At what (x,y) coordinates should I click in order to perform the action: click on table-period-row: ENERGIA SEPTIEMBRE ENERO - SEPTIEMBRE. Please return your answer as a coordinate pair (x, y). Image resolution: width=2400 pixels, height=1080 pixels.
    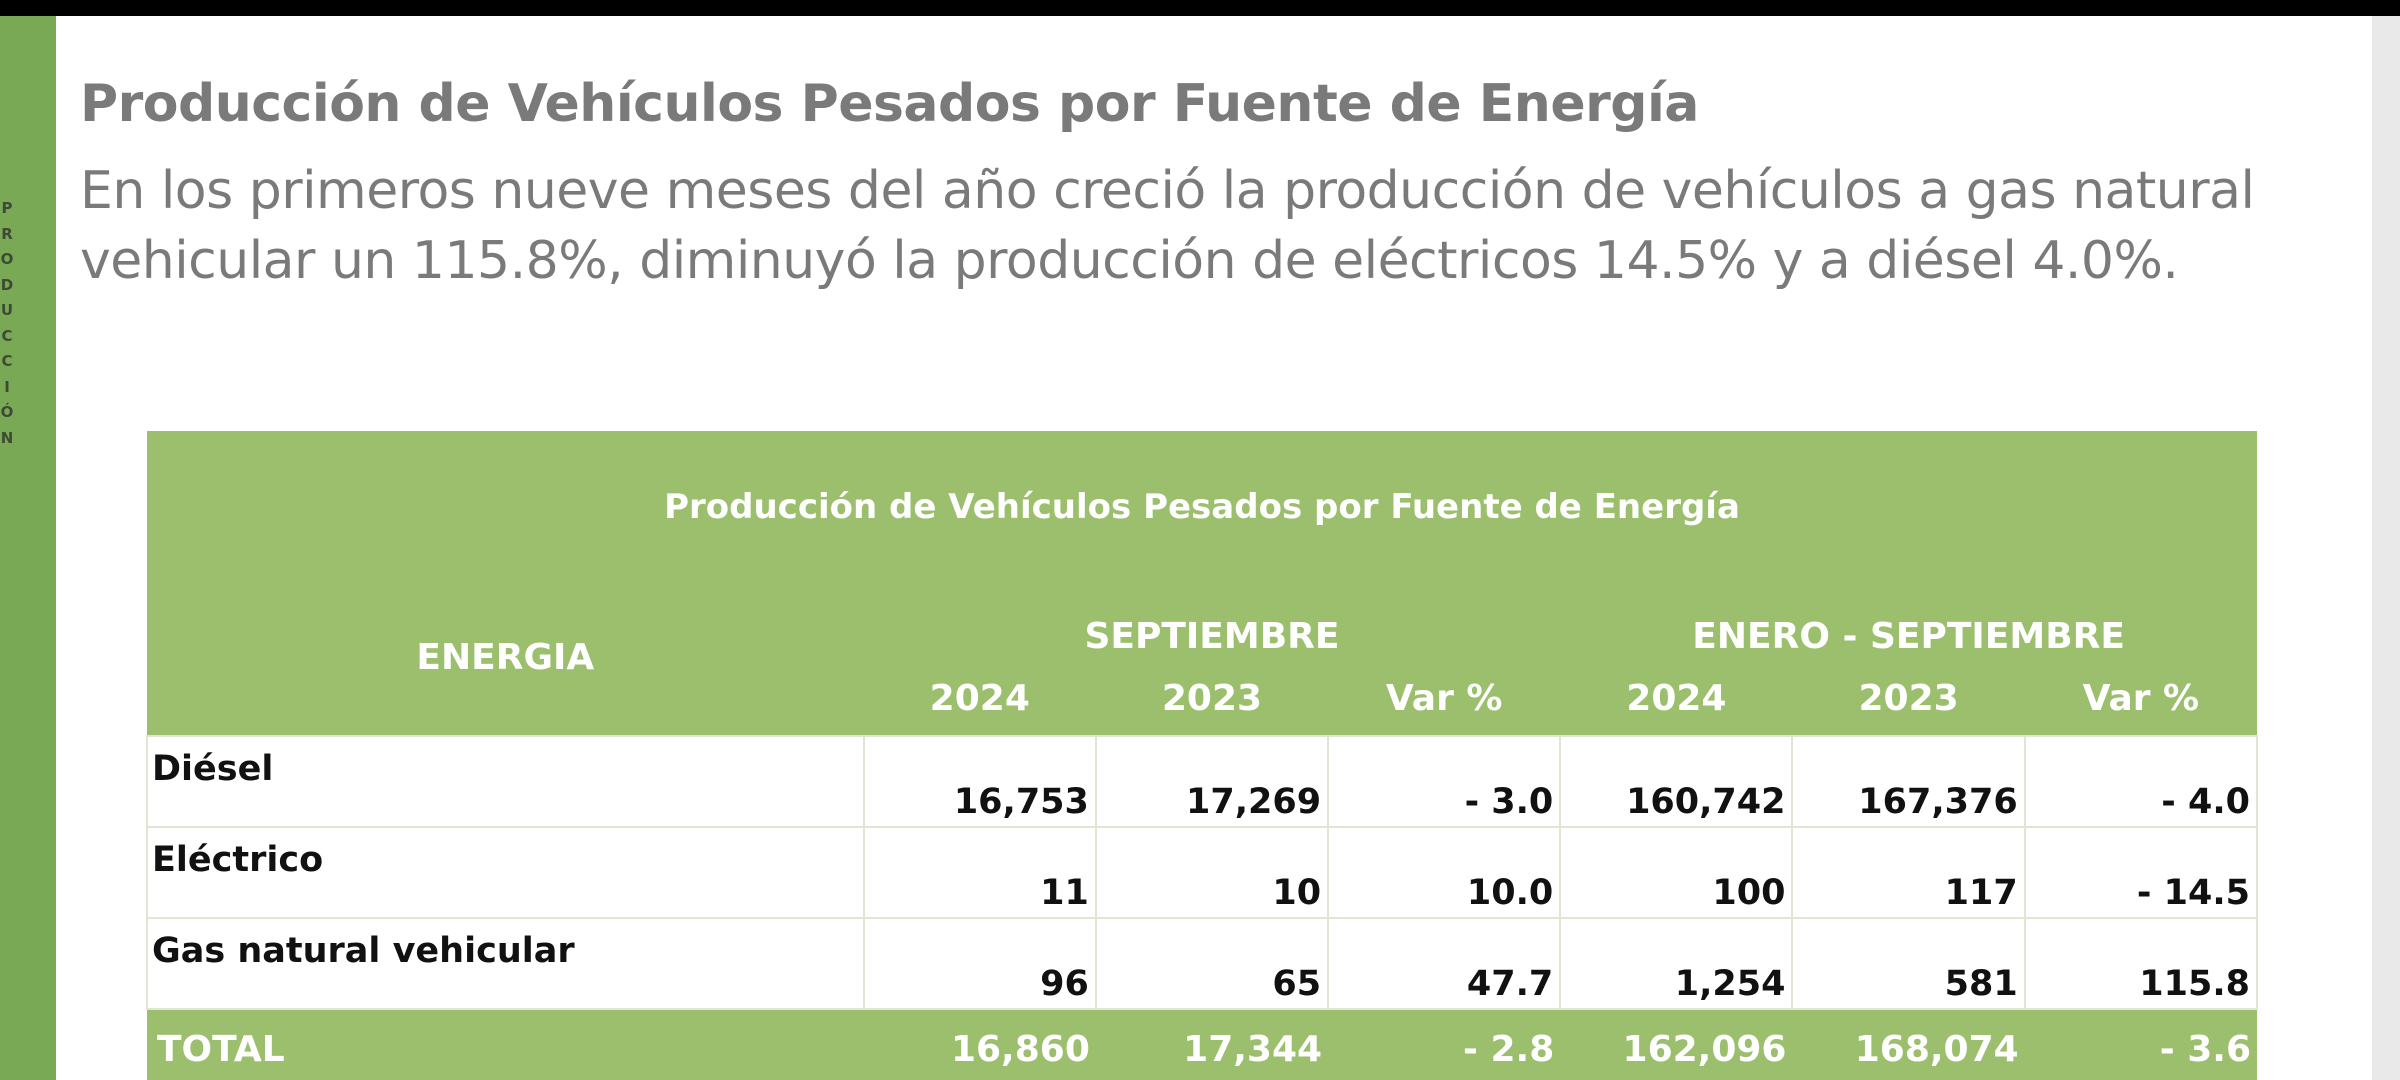
    Looking at the image, I should click on (1202, 659).